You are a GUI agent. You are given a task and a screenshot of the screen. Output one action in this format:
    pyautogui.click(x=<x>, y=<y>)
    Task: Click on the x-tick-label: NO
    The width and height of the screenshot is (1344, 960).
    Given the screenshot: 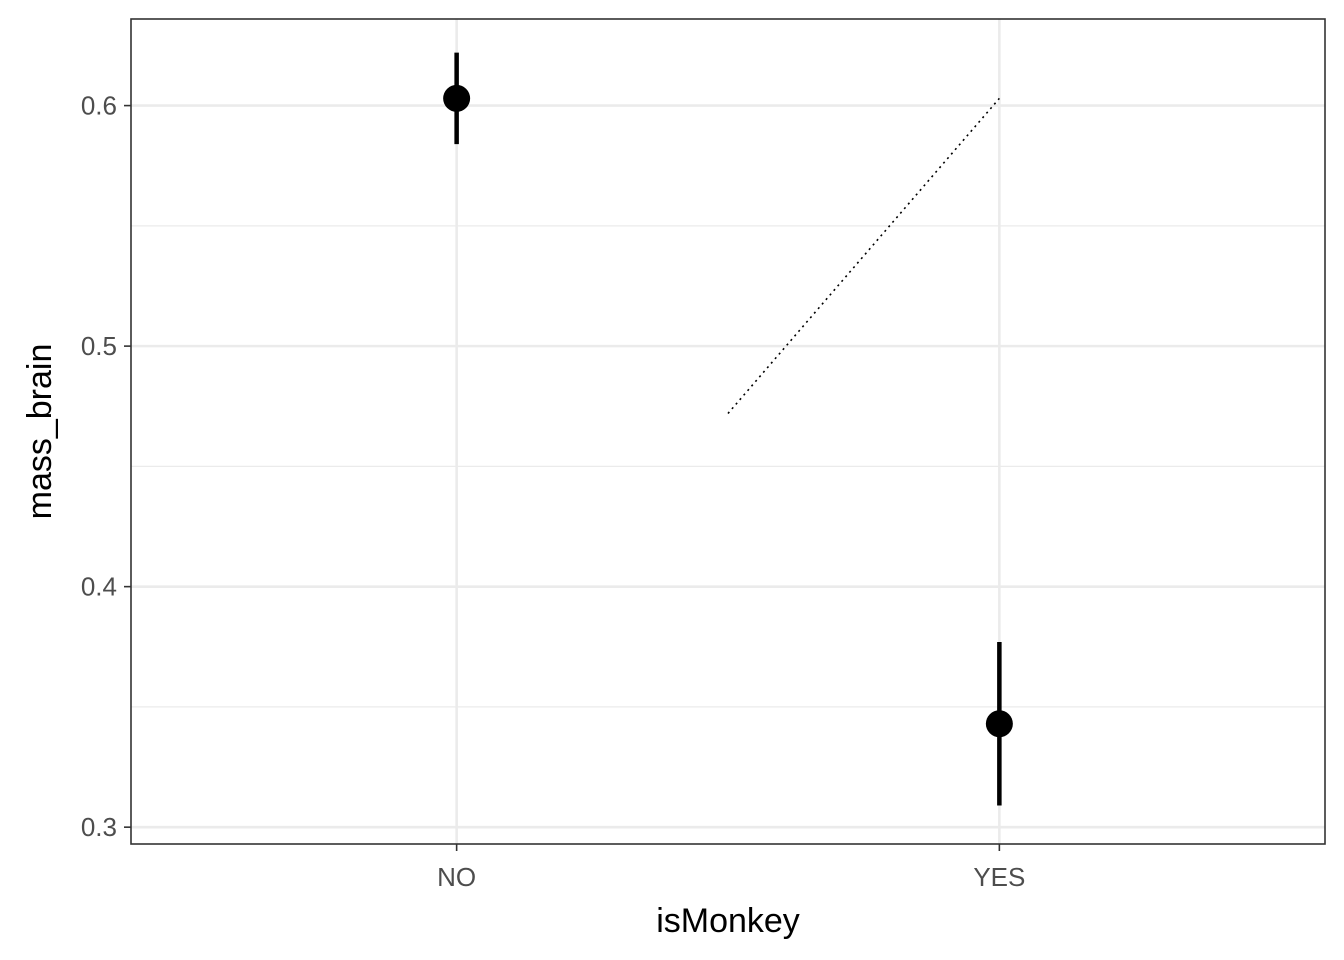 What is the action you would take?
    pyautogui.click(x=456, y=877)
    